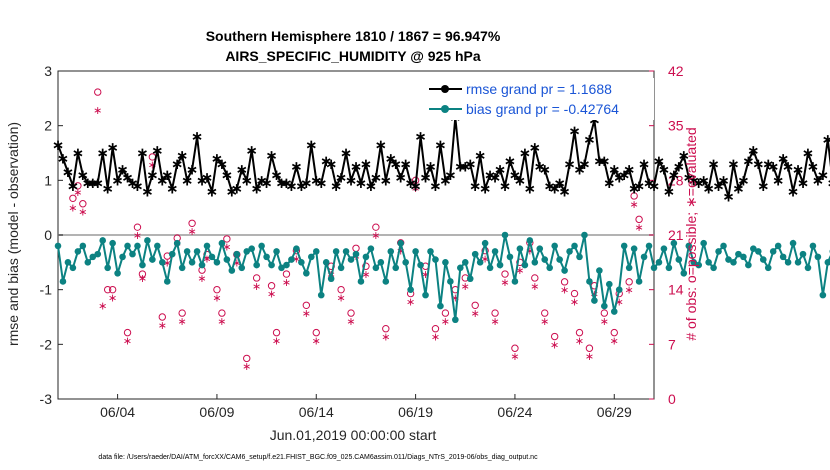 The width and height of the screenshot is (830, 470). Describe the element at coordinates (46, 344) in the screenshot. I see `y-tick-label: -2` at that location.